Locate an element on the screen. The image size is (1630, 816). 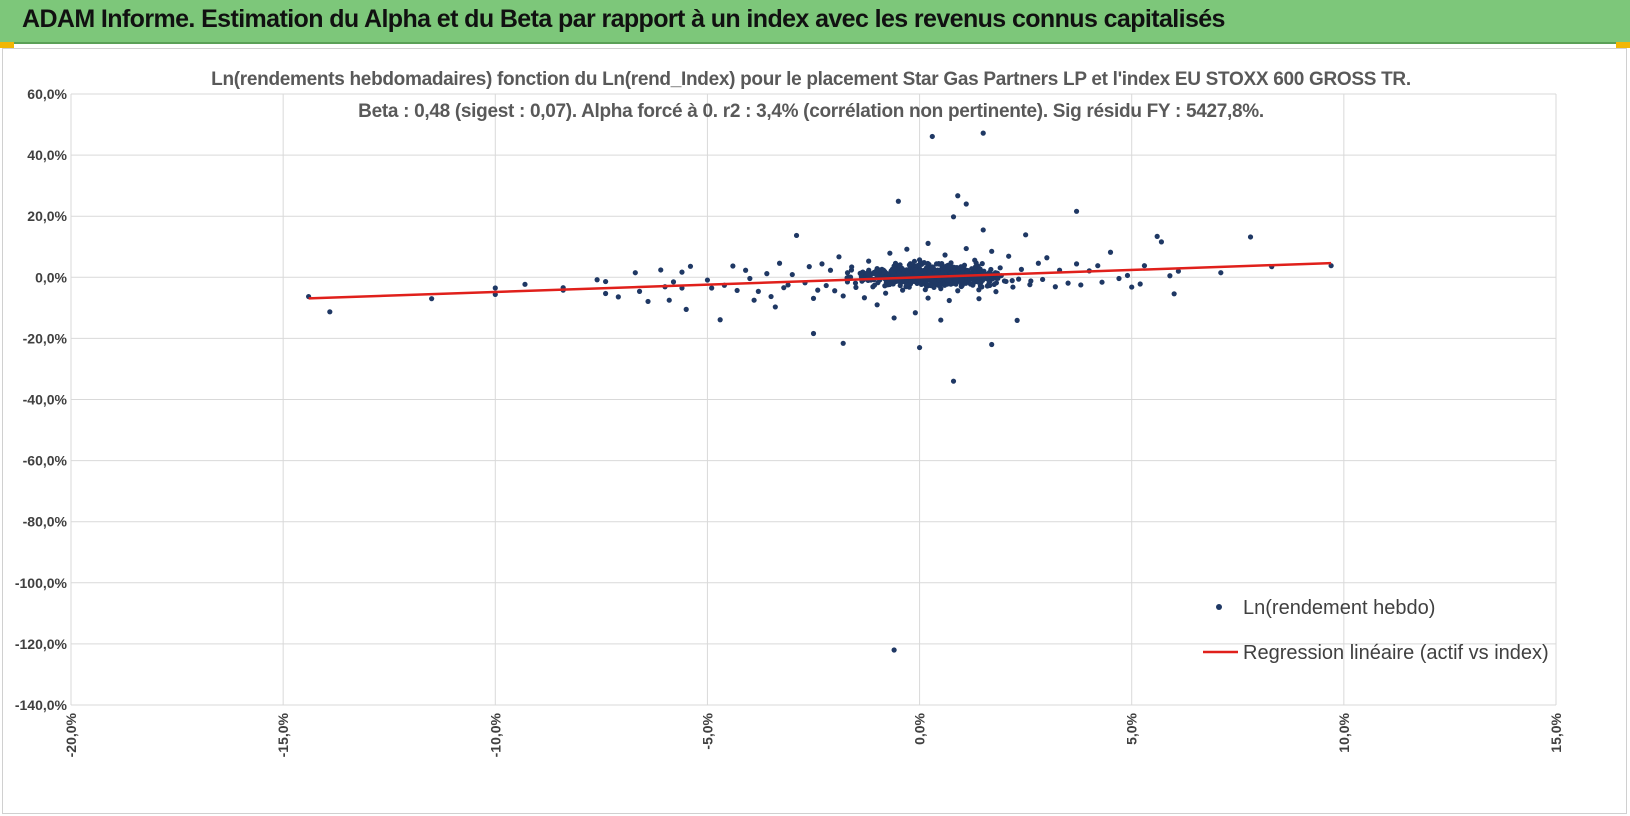
y-tick-label: -120,0% is located at coordinates (41, 644).